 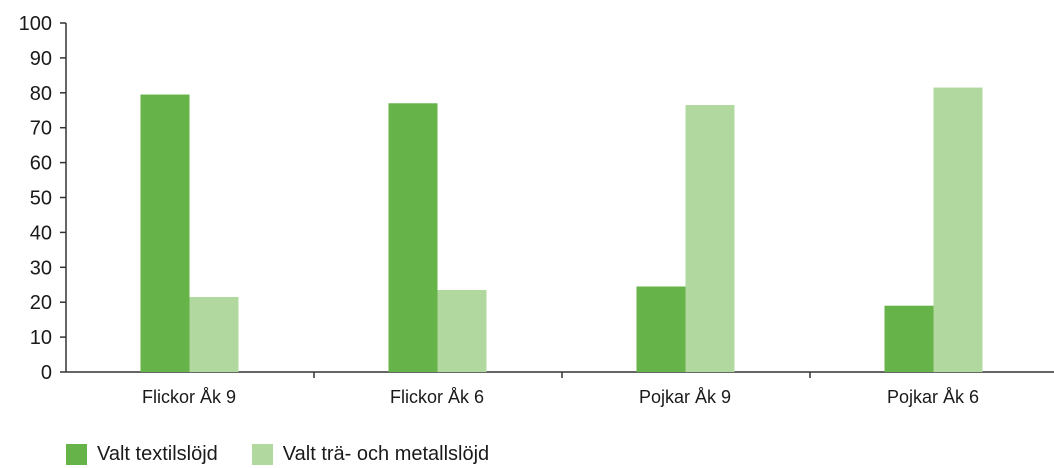 What do you see at coordinates (41, 59) in the screenshot?
I see `y-tick-label: 90` at bounding box center [41, 59].